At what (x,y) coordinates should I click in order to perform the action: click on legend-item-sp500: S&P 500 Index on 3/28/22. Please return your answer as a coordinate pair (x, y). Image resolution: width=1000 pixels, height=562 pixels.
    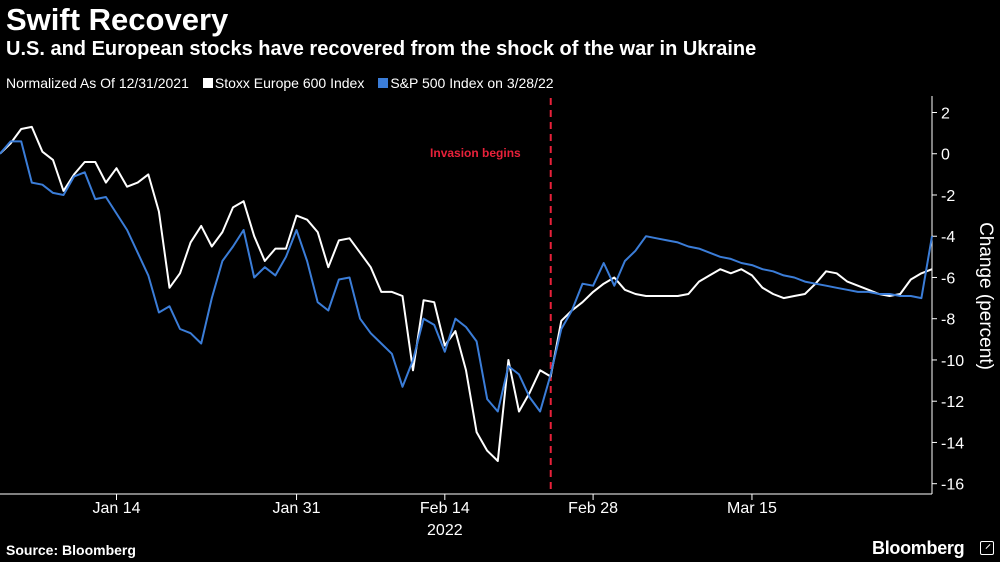
    Looking at the image, I should click on (466, 83).